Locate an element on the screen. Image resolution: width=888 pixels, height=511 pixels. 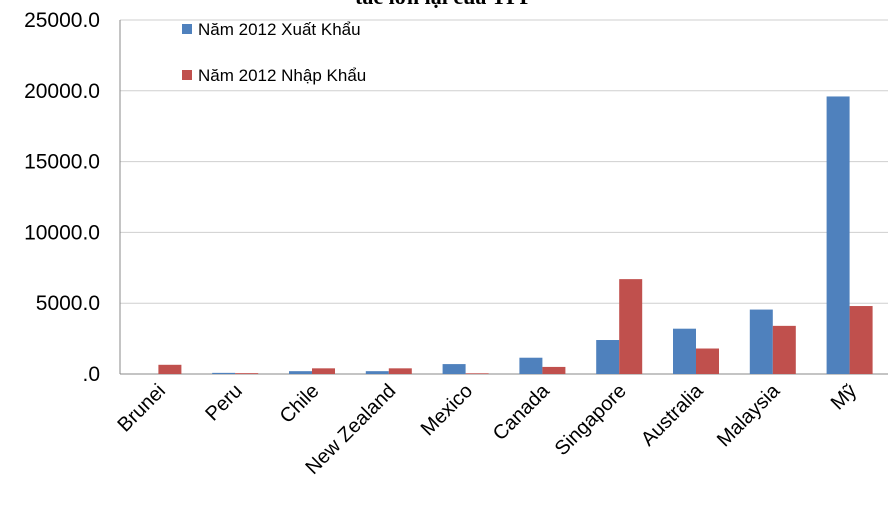
legend: Năm 2012 Xuất Khẩu Năm 2012 Nhập Khẩu is located at coordinates (274, 52).